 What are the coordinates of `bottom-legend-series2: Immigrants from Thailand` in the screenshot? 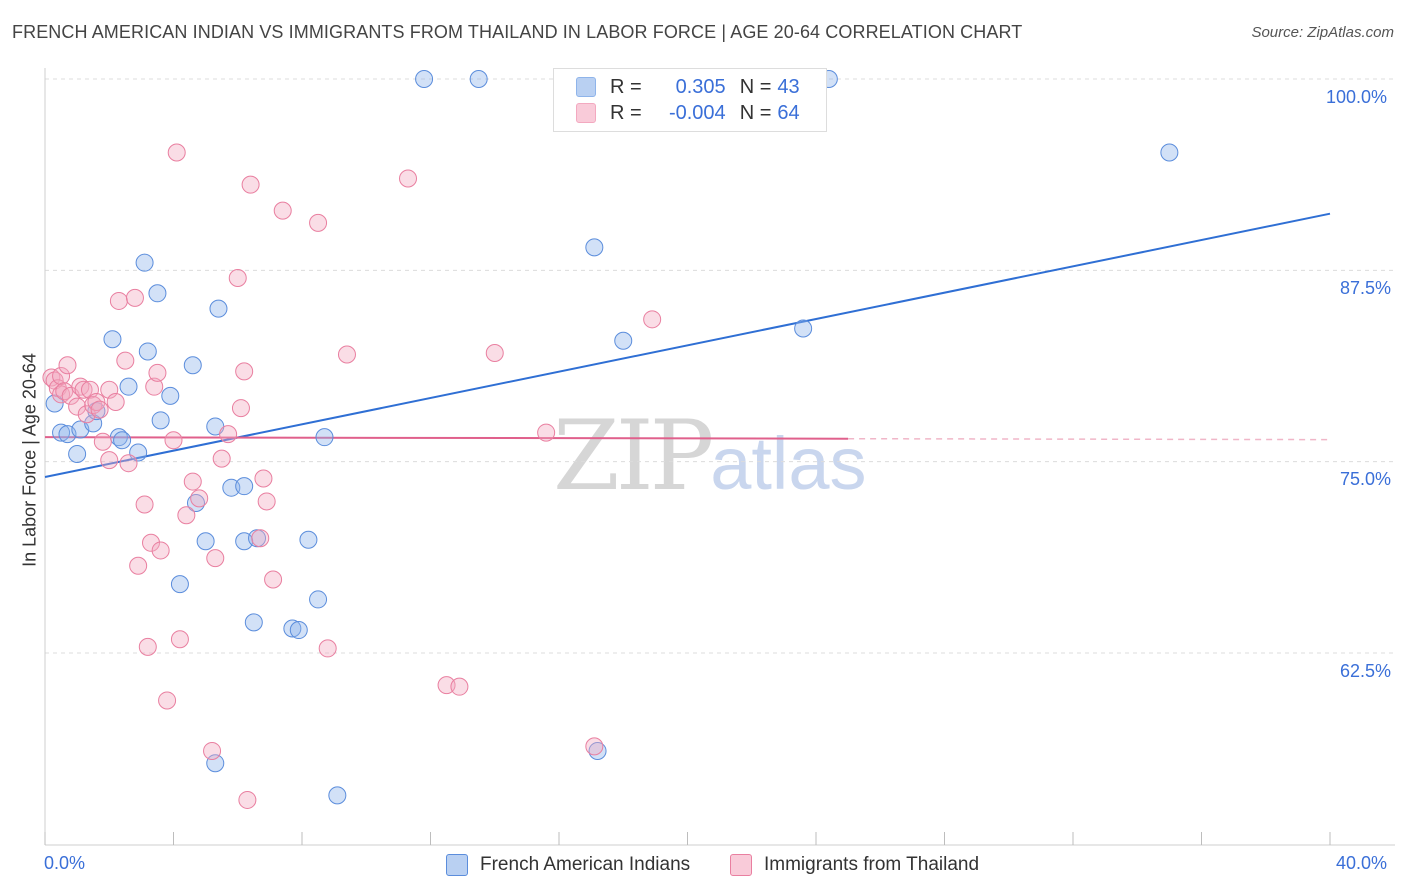 It's located at (854, 865).